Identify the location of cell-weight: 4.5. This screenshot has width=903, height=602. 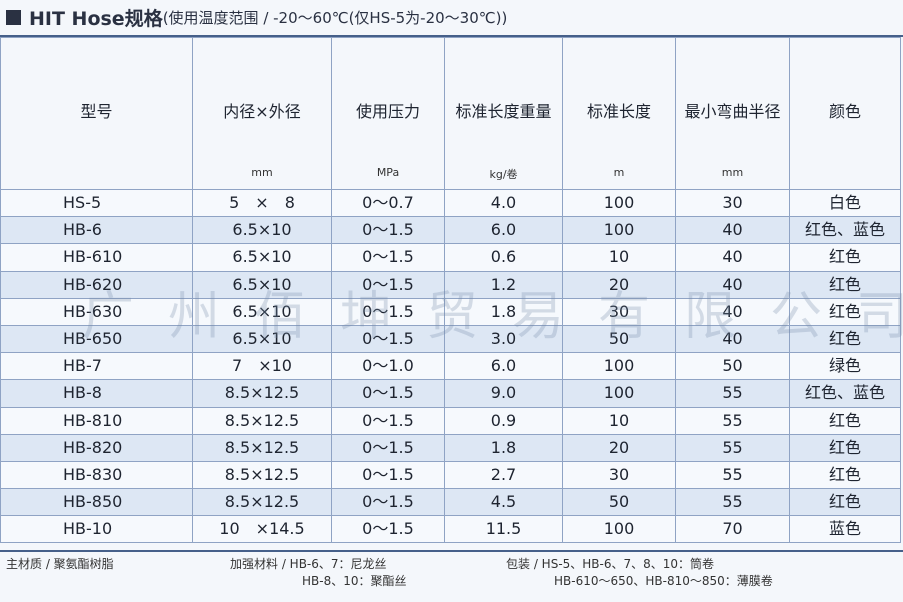
(503, 502).